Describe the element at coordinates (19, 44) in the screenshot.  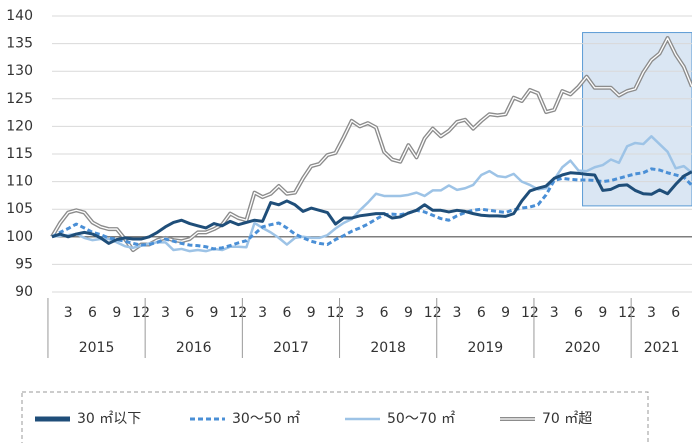
I see `y-tick-label: 135` at that location.